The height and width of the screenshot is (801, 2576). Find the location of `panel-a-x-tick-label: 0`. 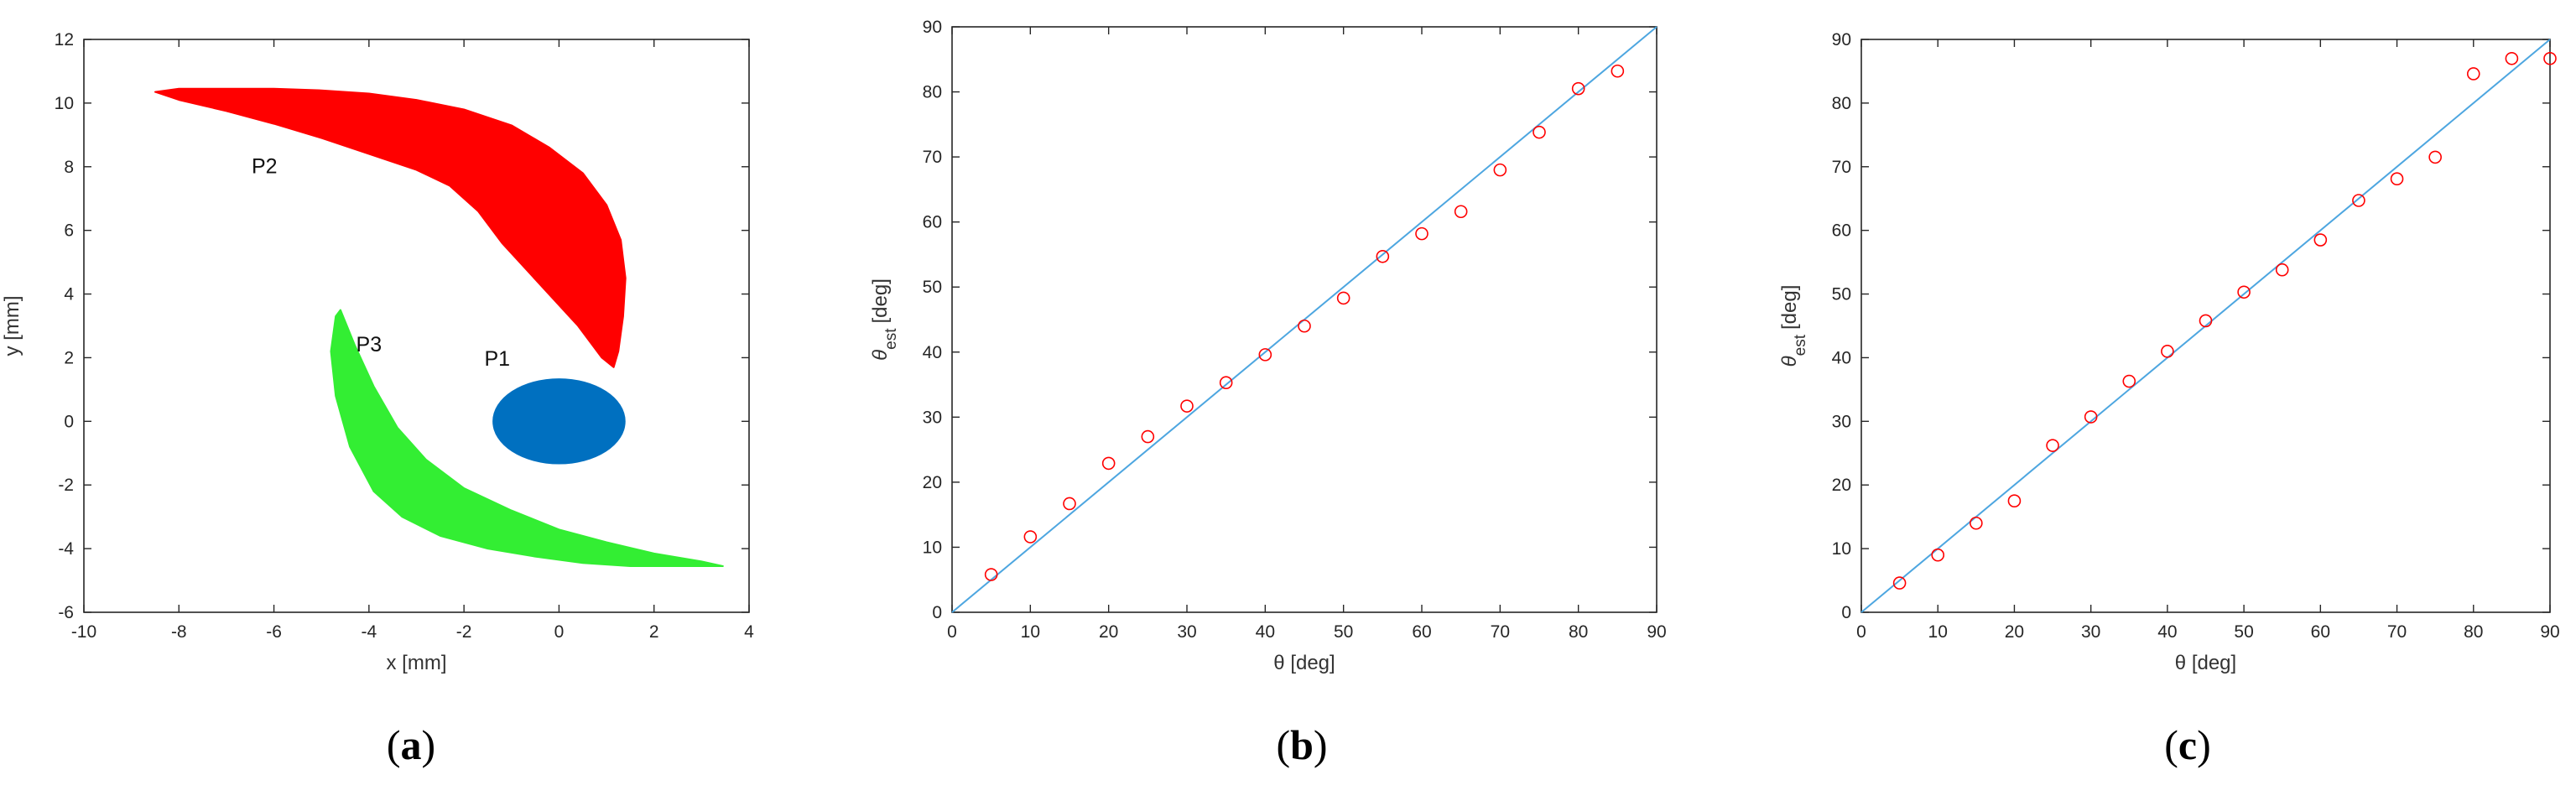

panel-a-x-tick-label: 0 is located at coordinates (559, 632).